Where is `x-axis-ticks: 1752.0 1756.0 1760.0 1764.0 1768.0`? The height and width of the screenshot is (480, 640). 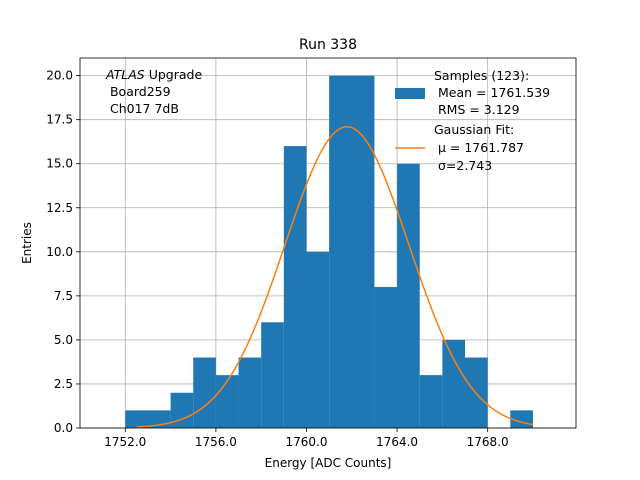 x-axis-ticks: 1752.0 1756.0 1760.0 1764.0 1768.0 is located at coordinates (306, 438).